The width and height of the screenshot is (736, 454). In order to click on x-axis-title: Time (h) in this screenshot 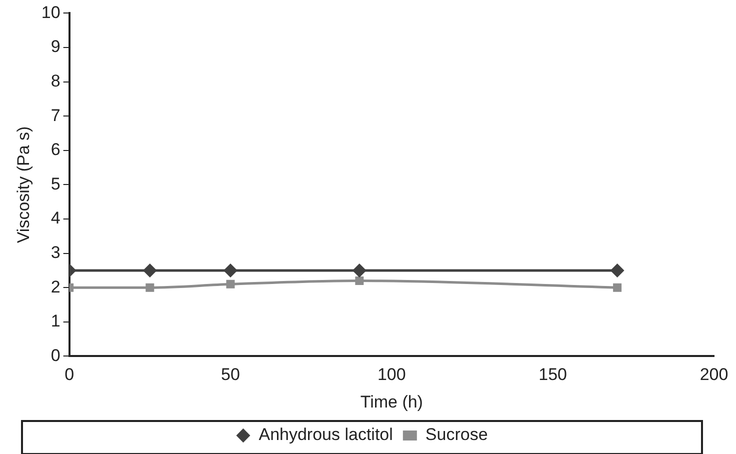, I will do `click(391, 402)`.